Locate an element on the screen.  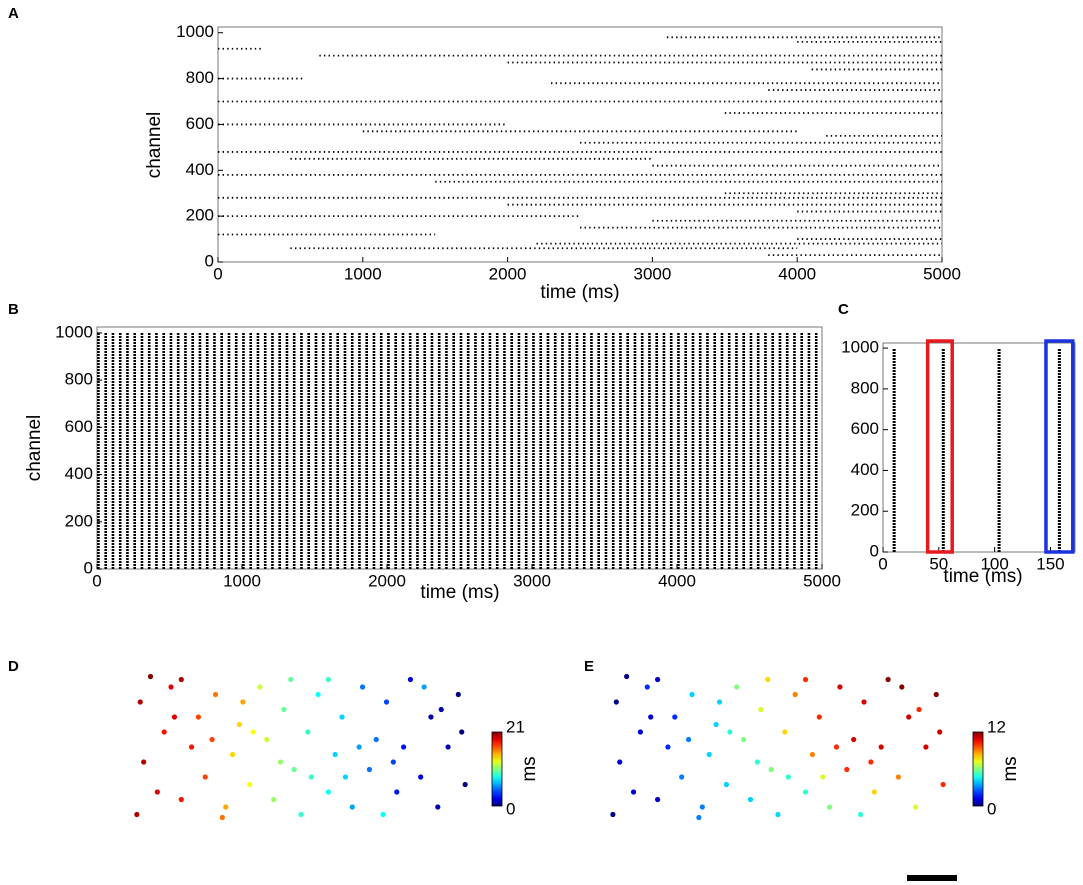
x-tick-label: 100 is located at coordinates (994, 563).